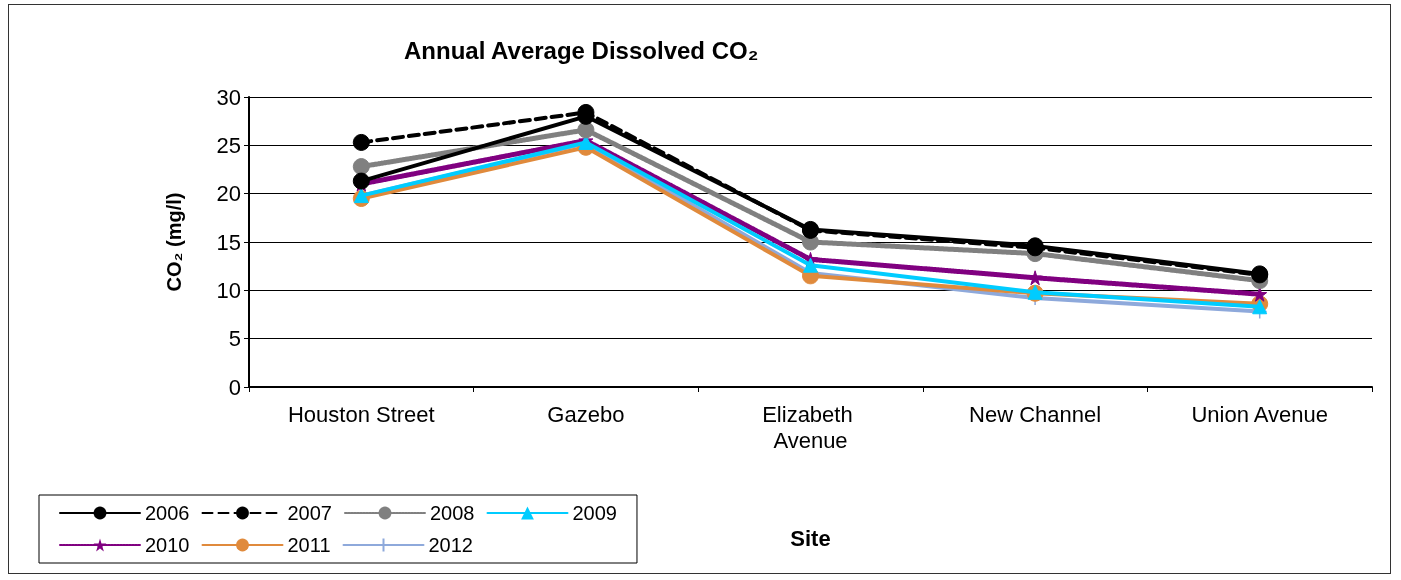 This screenshot has width=1401, height=580. What do you see at coordinates (309, 513) in the screenshot?
I see `legend-label: 2007` at bounding box center [309, 513].